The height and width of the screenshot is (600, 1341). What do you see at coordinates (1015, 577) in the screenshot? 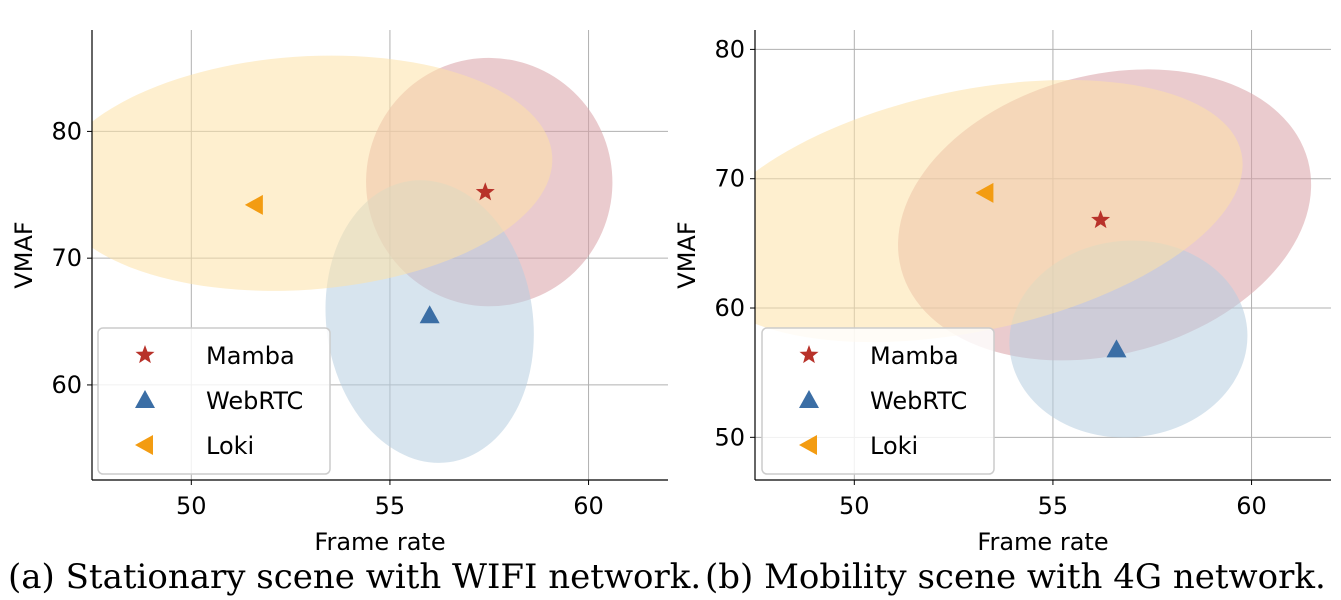
I see `figure-caption: (b) Mobility scene with 4G network.` at bounding box center [1015, 577].